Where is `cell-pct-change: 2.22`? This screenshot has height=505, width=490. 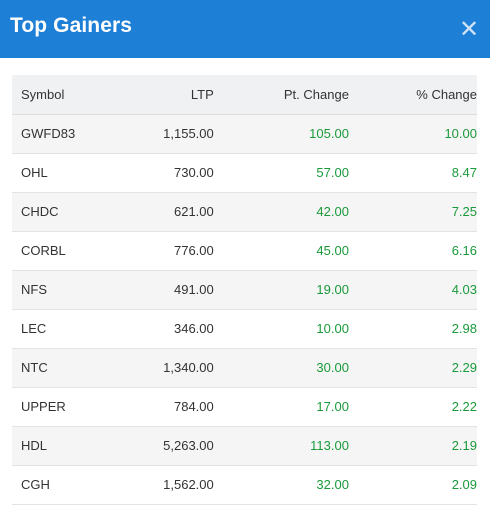
cell-pct-change: 2.22 is located at coordinates (464, 406).